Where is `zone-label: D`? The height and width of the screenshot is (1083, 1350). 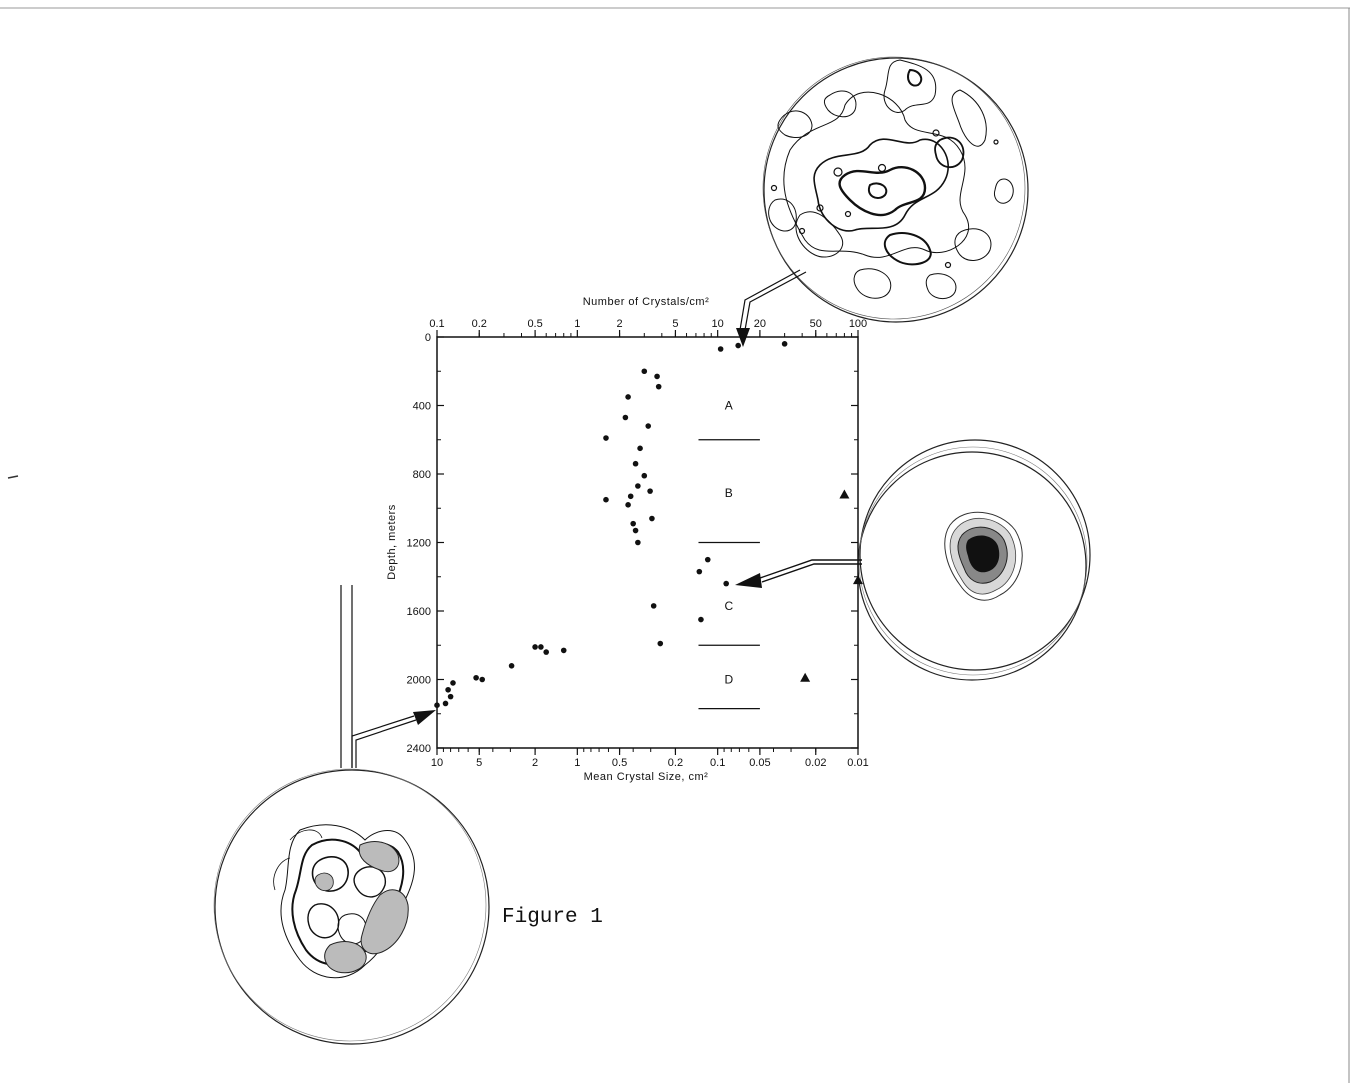 zone-label: D is located at coordinates (728, 680).